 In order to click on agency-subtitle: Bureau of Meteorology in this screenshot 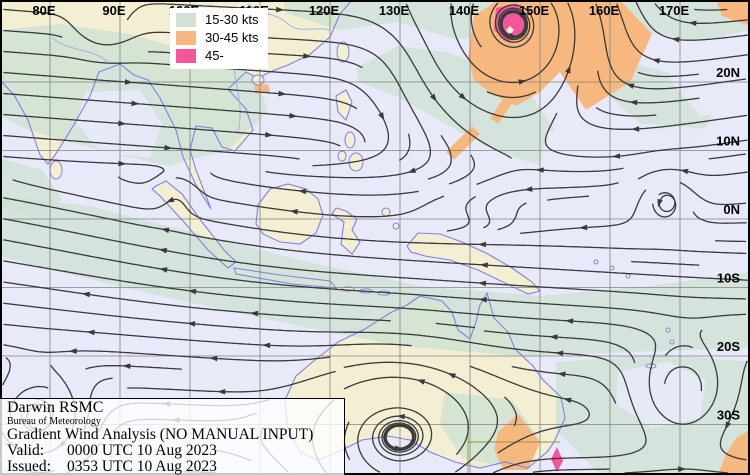, I will do `click(54, 421)`.